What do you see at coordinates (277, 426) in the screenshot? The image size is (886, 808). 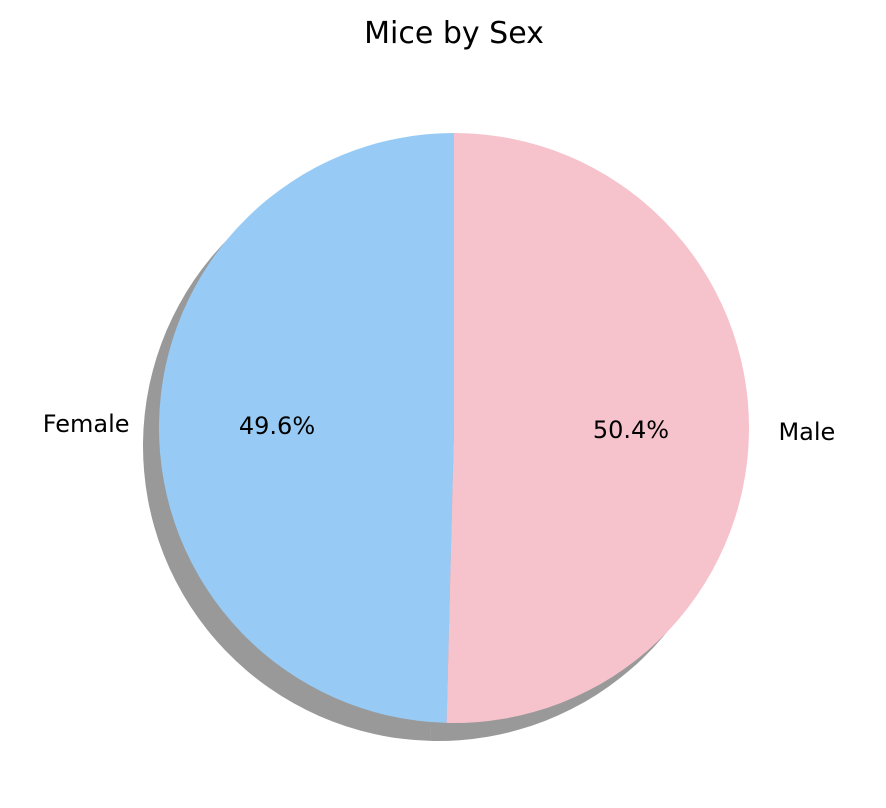 I see `percent-label-female: 49.6%` at bounding box center [277, 426].